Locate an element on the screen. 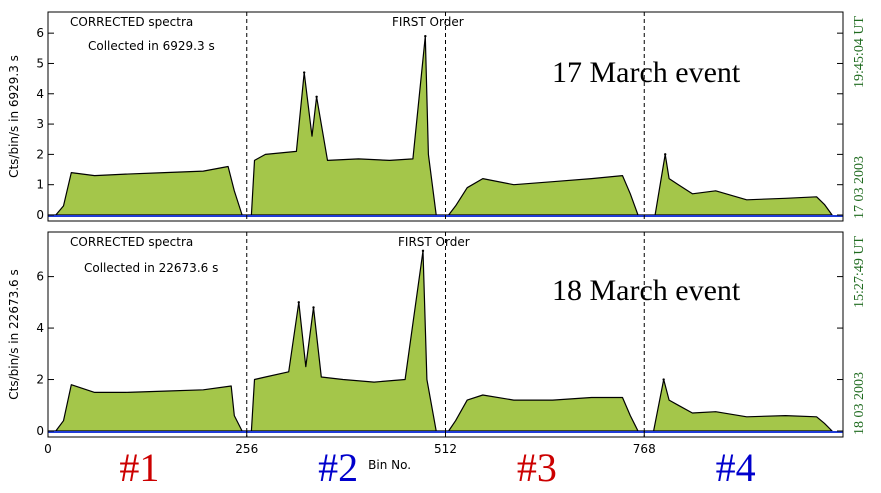  segment-label-2: #2 is located at coordinates (338, 467).